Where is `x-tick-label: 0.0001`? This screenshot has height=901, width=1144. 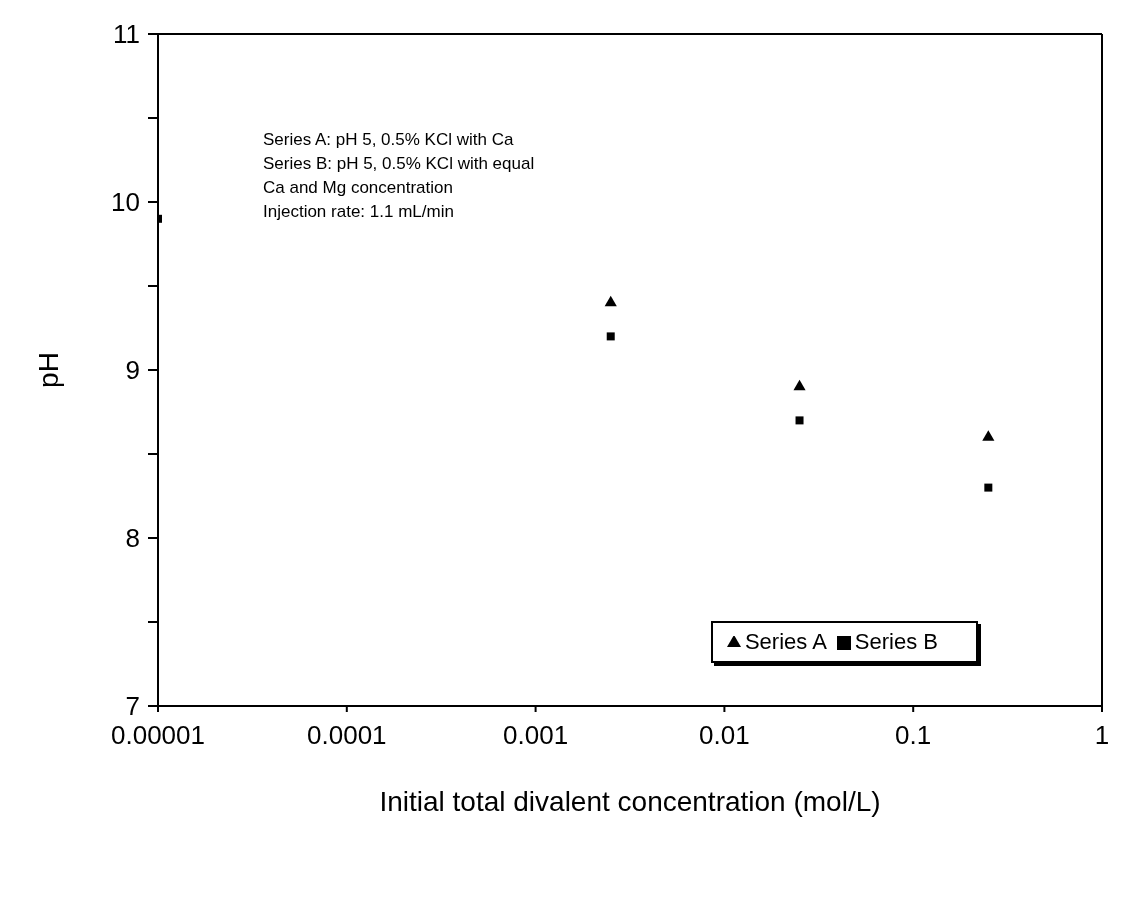 x-tick-label: 0.0001 is located at coordinates (347, 735).